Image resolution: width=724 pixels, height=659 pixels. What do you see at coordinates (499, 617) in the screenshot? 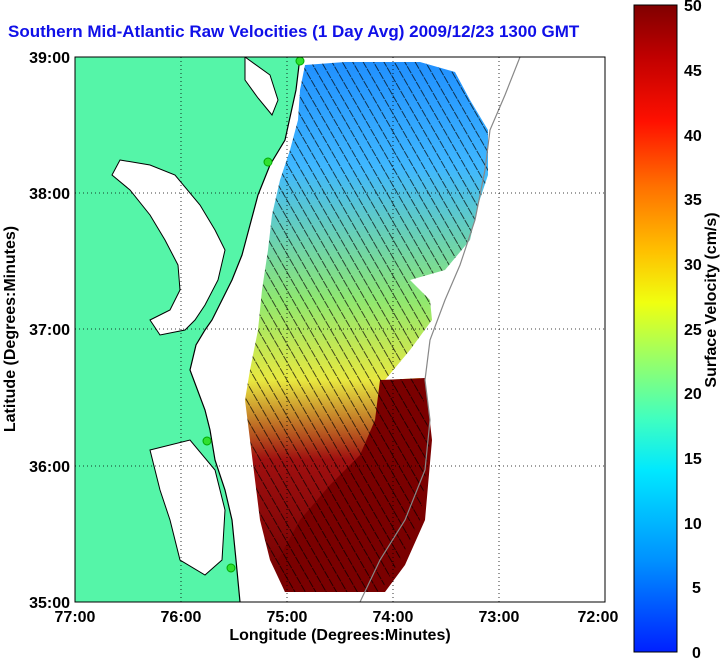
I see `x-tick-label: 73:00` at bounding box center [499, 617].